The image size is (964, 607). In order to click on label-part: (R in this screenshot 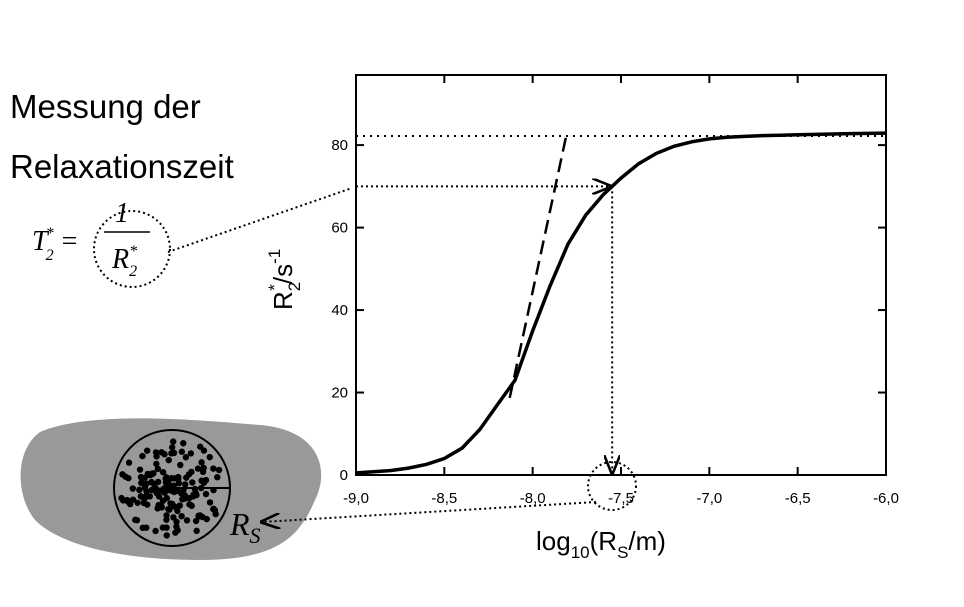, I will do `click(603, 541)`.